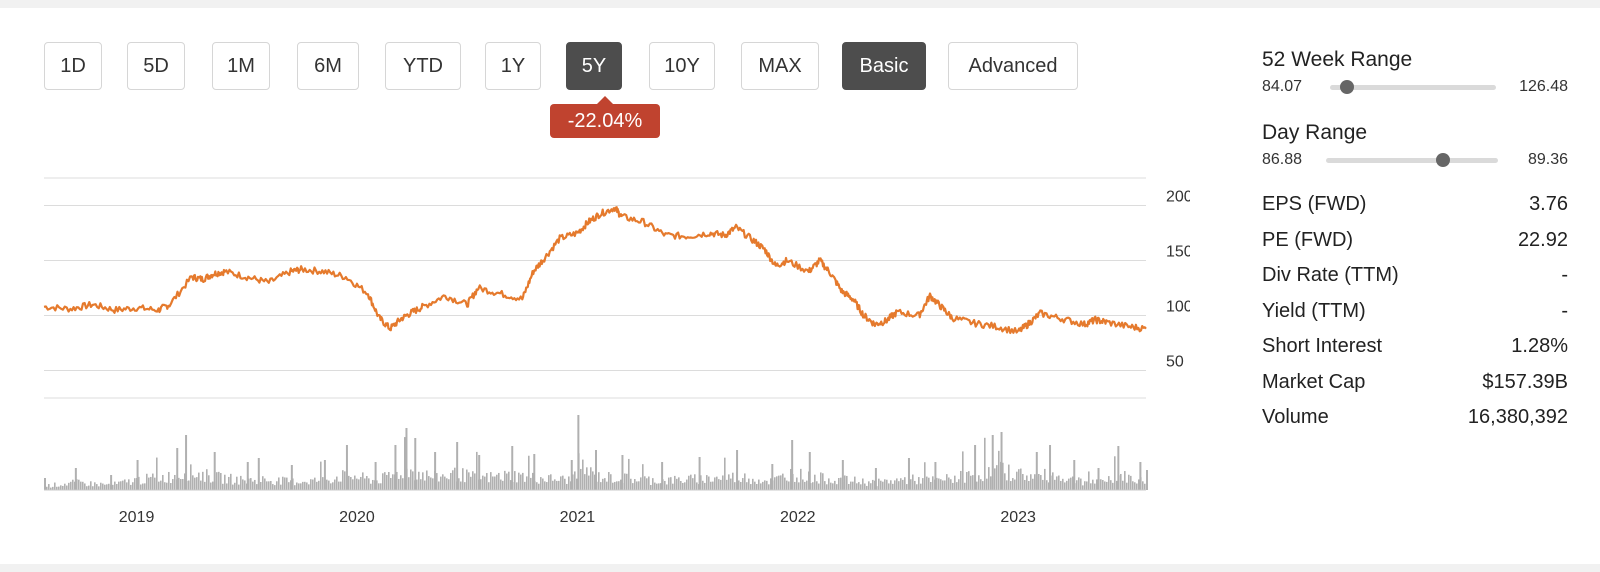 The image size is (1600, 572). Describe the element at coordinates (780, 66) in the screenshot. I see `timeframe-button-max: MAX` at that location.